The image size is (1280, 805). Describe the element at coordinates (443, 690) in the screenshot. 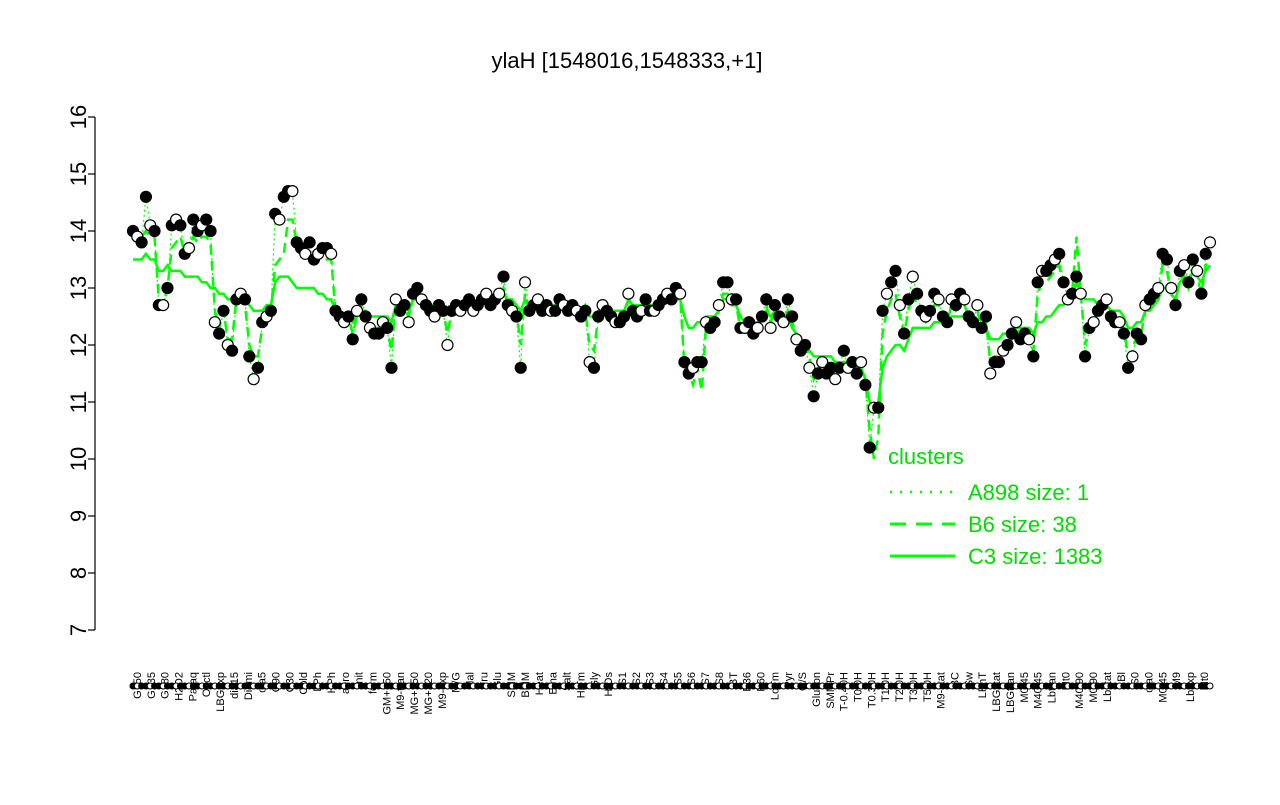

I see `x-tick-label: M9-exp` at that location.